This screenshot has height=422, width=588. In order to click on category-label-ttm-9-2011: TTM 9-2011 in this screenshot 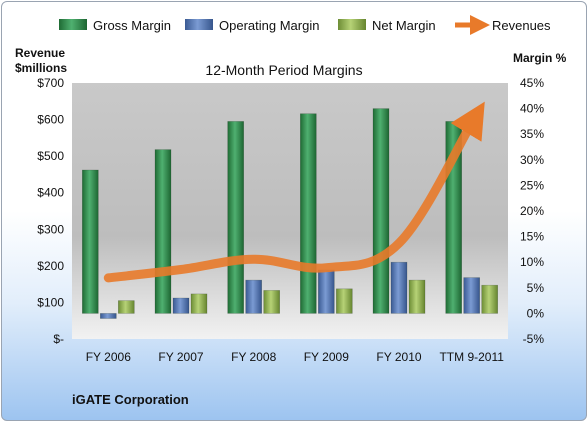, I will do `click(471, 357)`.